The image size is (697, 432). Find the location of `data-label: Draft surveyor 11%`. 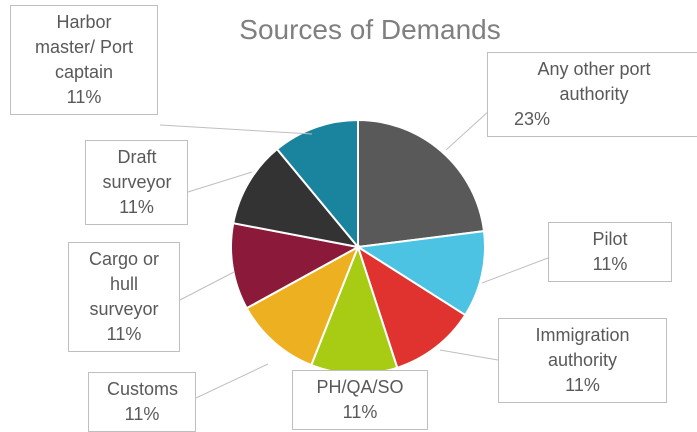

data-label: Draft surveyor 11% is located at coordinates (136, 182).